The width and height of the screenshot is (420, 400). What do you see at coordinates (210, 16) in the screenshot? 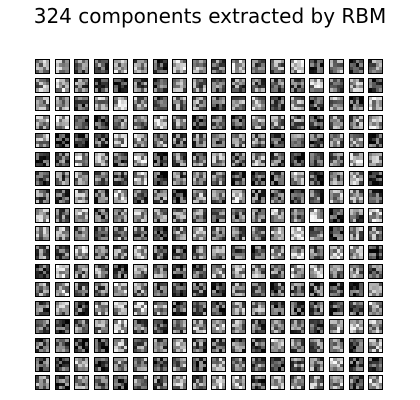
I see `figure-title: 324 components extracted by RBM` at bounding box center [210, 16].